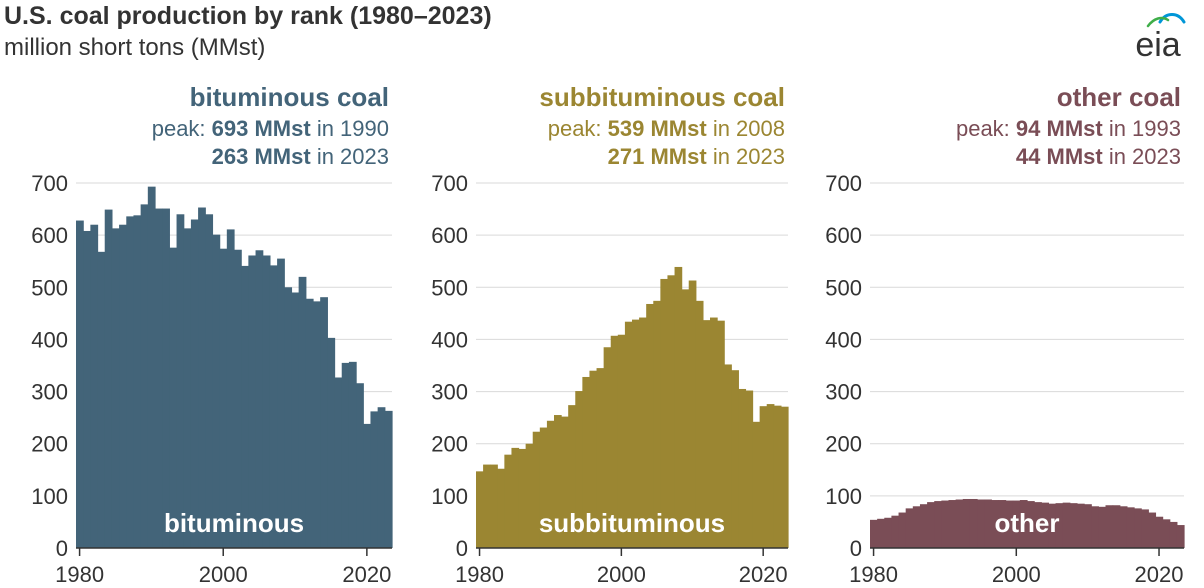 The height and width of the screenshot is (588, 1204). What do you see at coordinates (108, 379) in the screenshot?
I see `bar-1984` at bounding box center [108, 379].